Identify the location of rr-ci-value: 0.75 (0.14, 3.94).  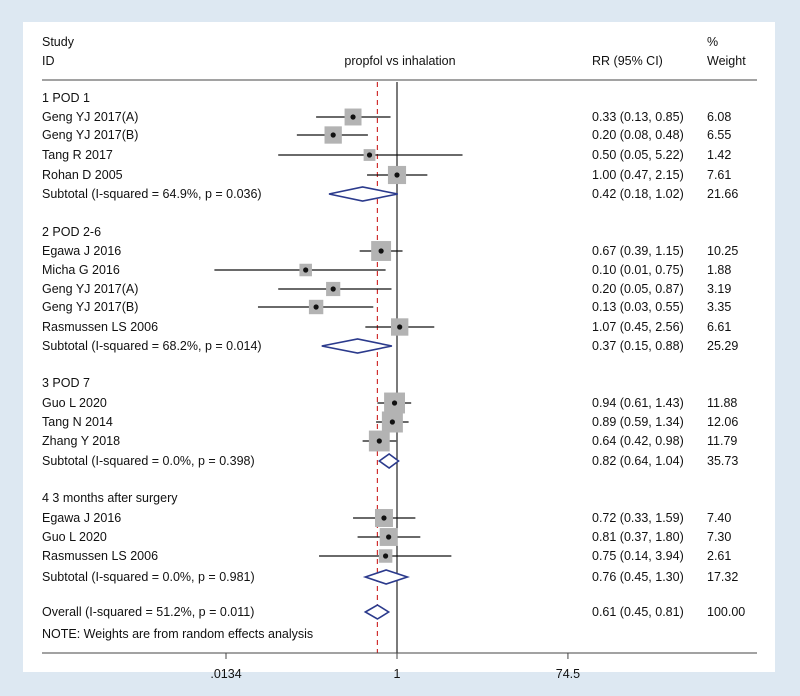
(638, 556).